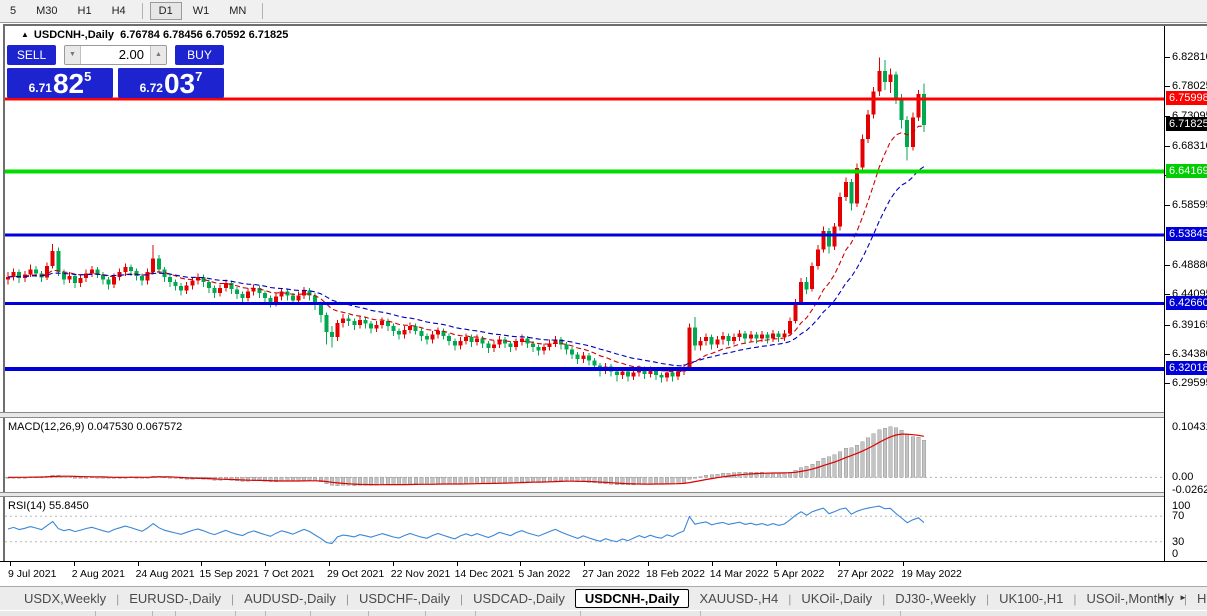  What do you see at coordinates (27, 506) in the screenshot?
I see `rsi-name: RSI(14)` at bounding box center [27, 506].